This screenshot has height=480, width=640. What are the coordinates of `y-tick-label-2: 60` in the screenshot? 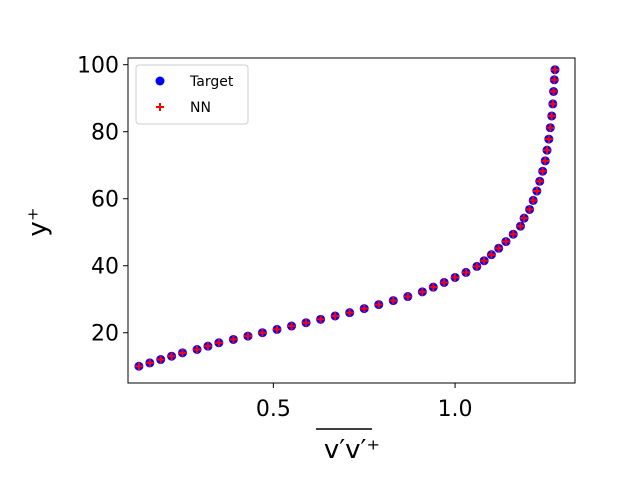 It's located at (105, 200).